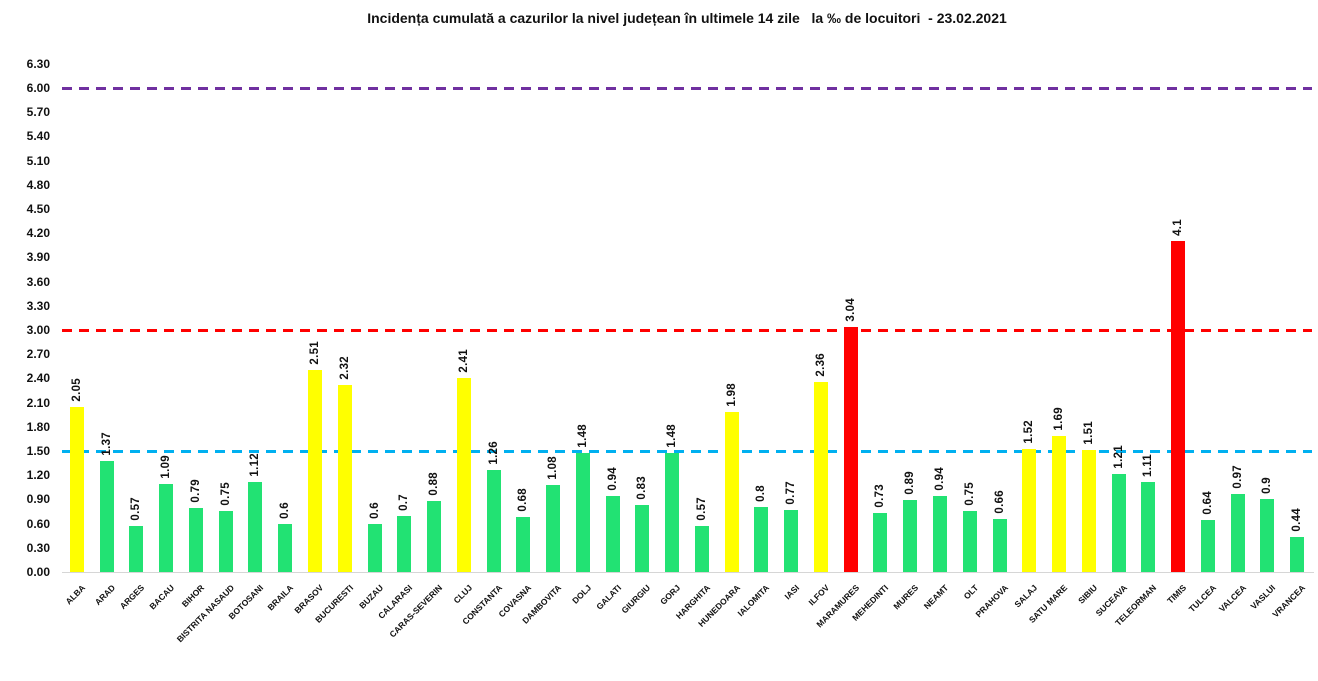  I want to click on y-axis-tick: 0.30, so click(38, 547).